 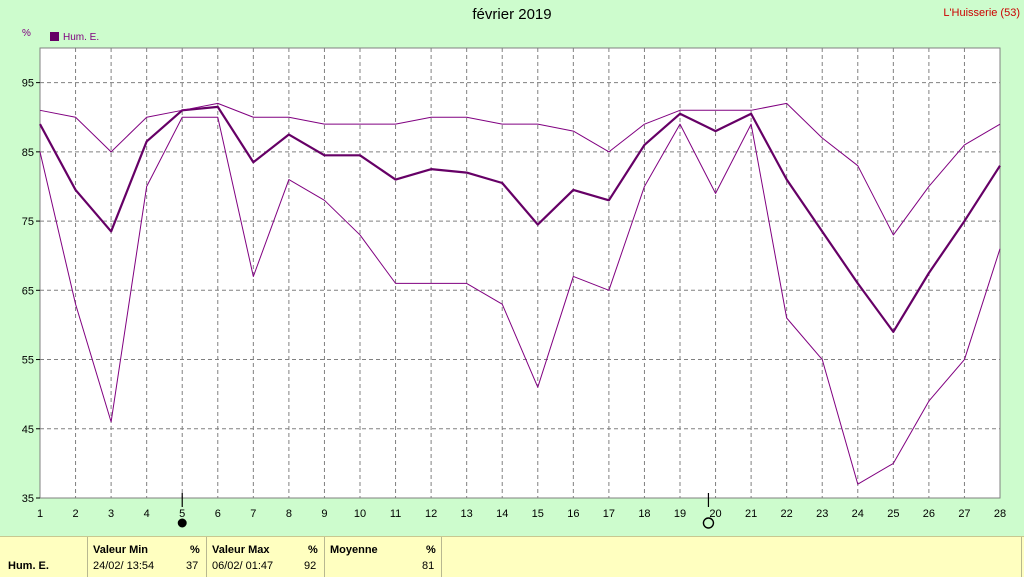 I want to click on max-when: 06/02/ 01:47, so click(x=243, y=566).